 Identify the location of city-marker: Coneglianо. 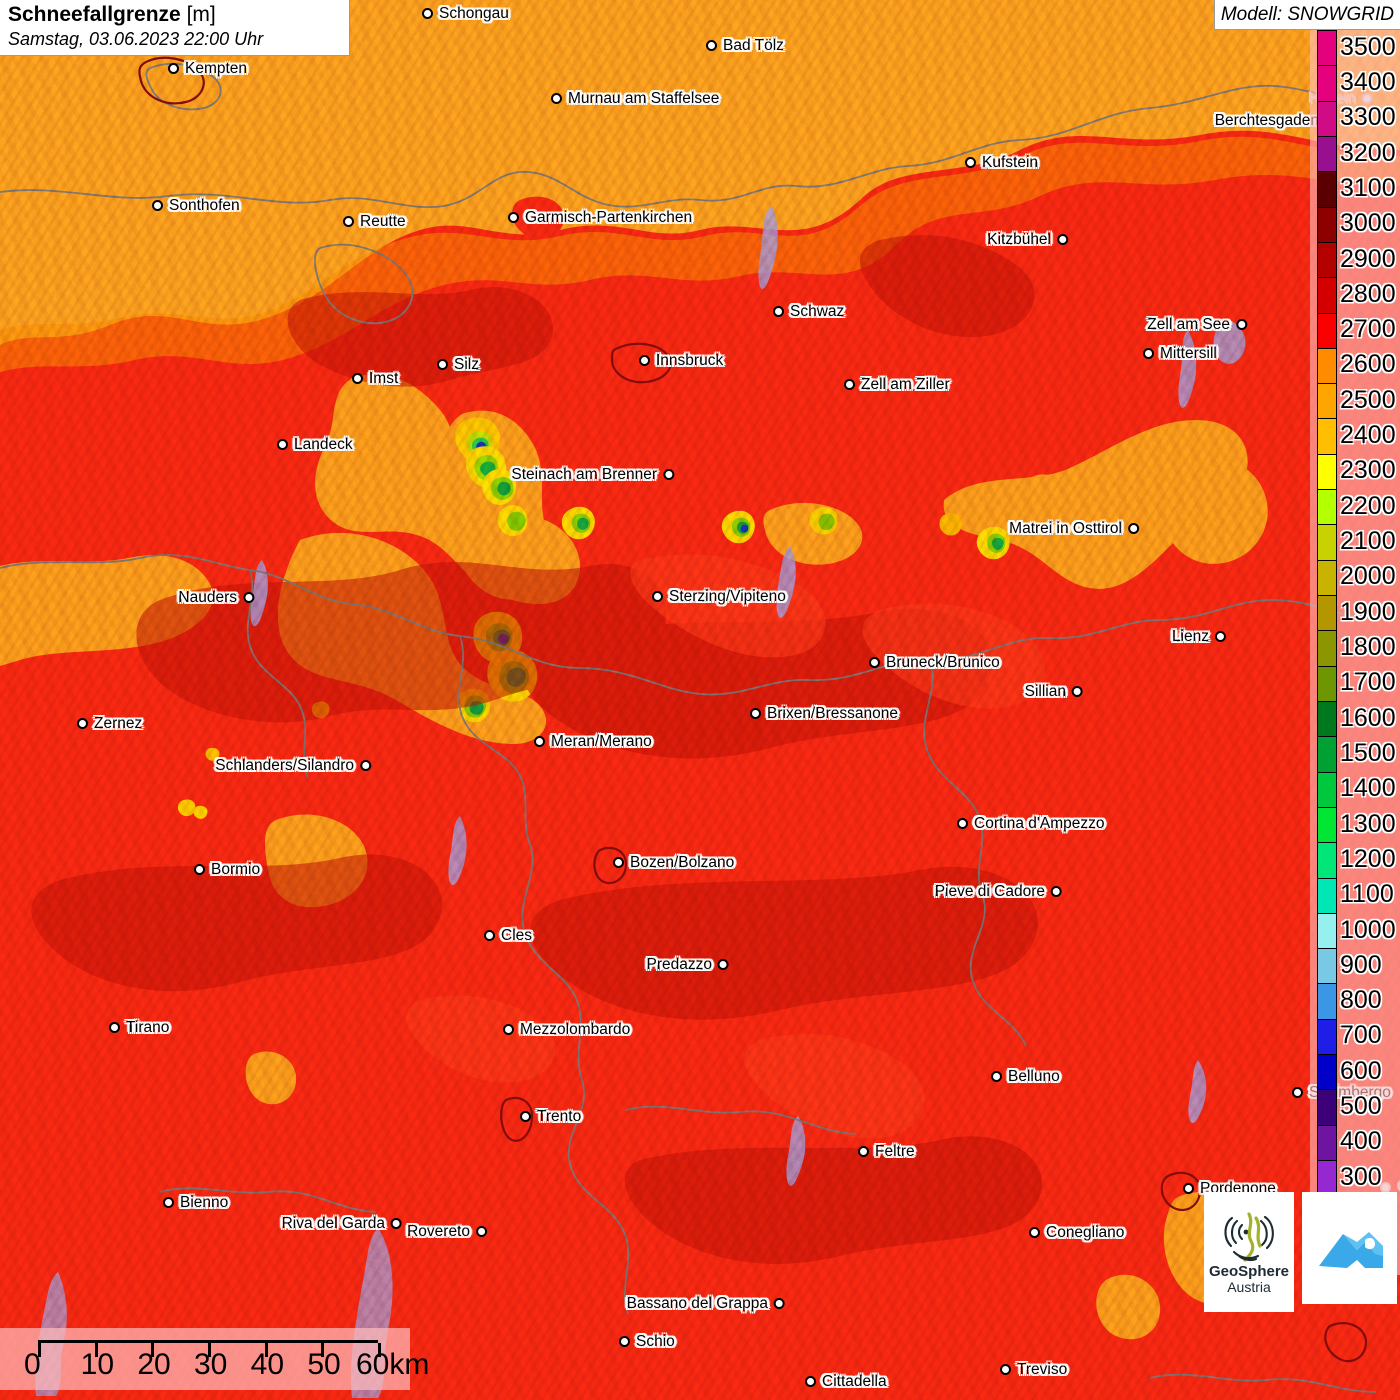
(1076, 1233).